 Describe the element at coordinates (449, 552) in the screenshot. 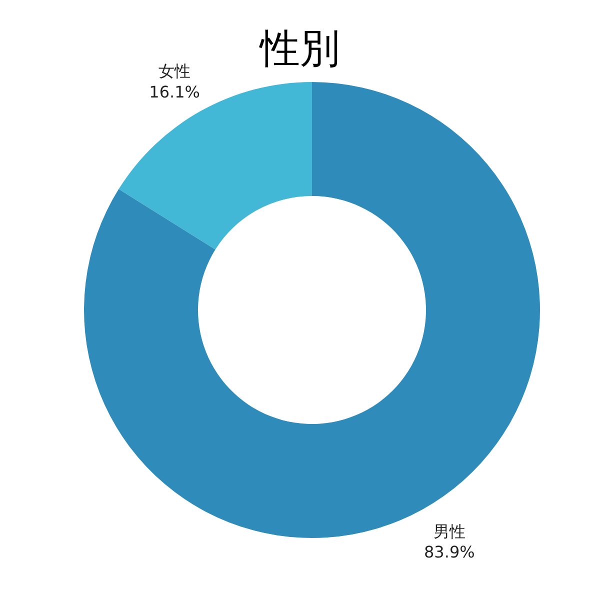

I see `data-label: 83.9%` at that location.